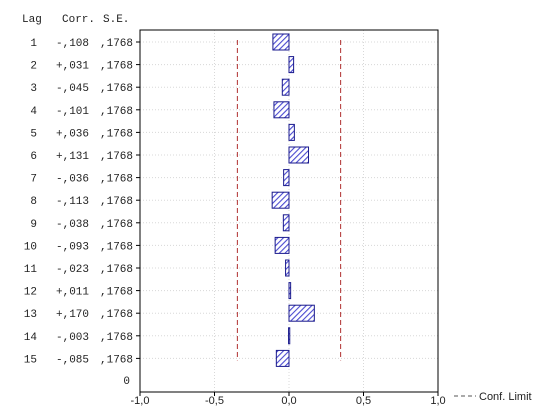 The image size is (550, 414). What do you see at coordinates (126, 382) in the screenshot?
I see `row-zero-label: 0` at bounding box center [126, 382].